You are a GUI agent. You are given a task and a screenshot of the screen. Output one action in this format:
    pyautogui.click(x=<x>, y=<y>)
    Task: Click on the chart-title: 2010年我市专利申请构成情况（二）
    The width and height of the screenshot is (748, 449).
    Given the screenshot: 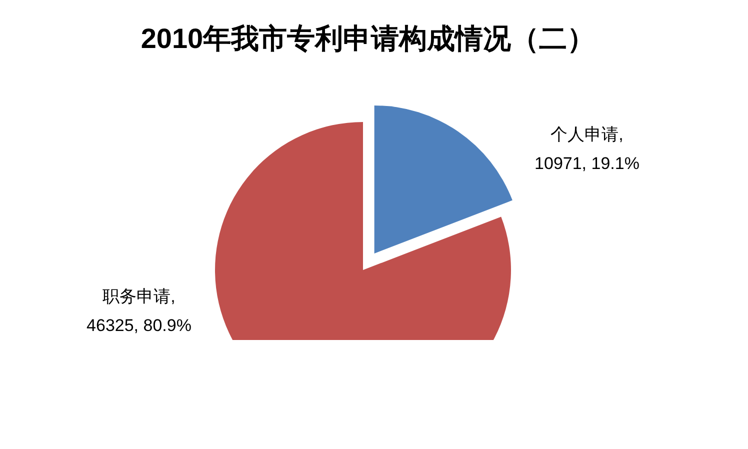 What is the action you would take?
    pyautogui.click(x=368, y=38)
    